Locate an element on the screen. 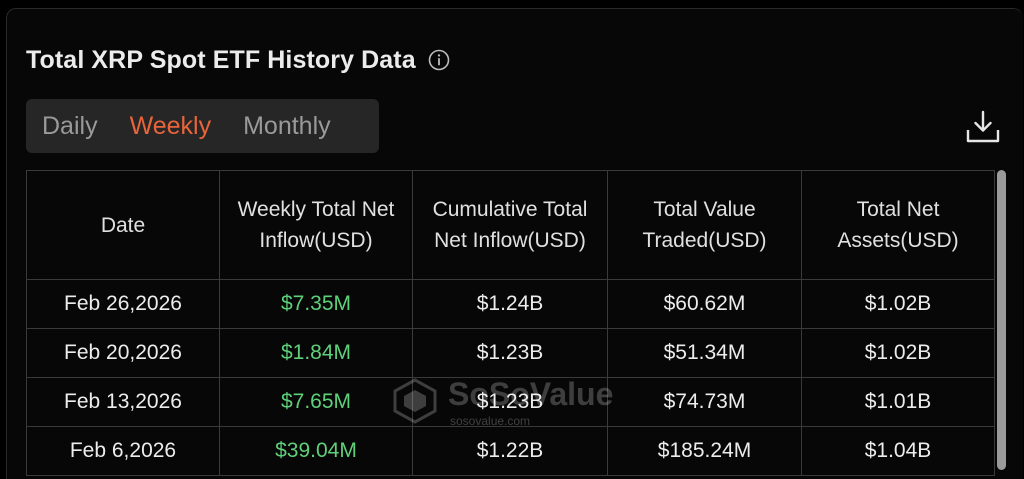 The width and height of the screenshot is (1024, 479). period-tabs: Daily Weekly Monthly is located at coordinates (202, 126).